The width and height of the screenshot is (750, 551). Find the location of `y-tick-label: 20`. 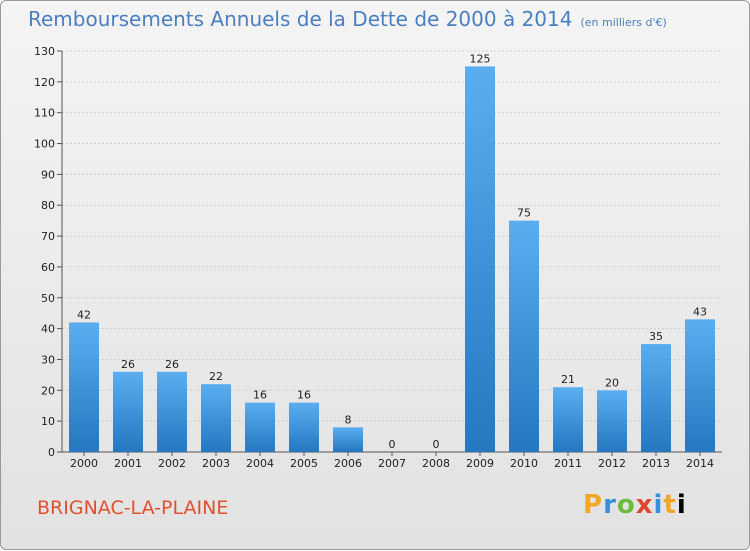

y-tick-label: 20 is located at coordinates (48, 390).